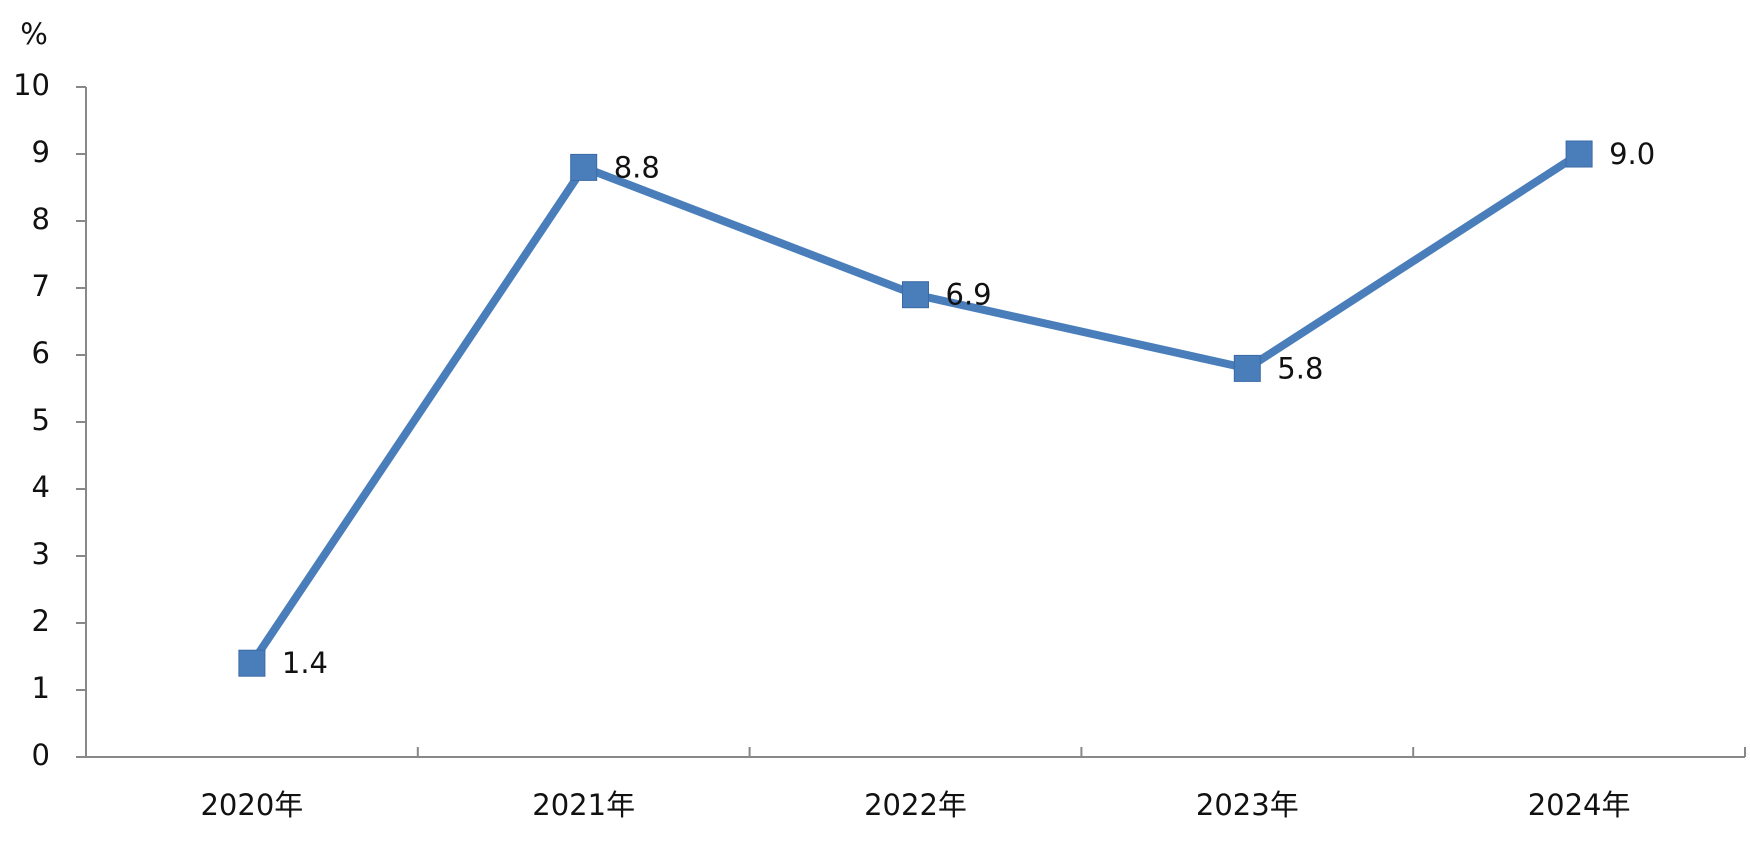 This screenshot has width=1750, height=843. I want to click on y-tick-label: 5, so click(41, 420).